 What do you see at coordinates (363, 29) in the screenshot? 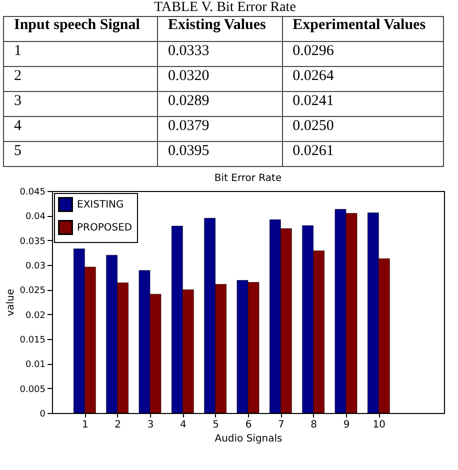
I see `x-tick-label: Experimental Values` at bounding box center [363, 29].